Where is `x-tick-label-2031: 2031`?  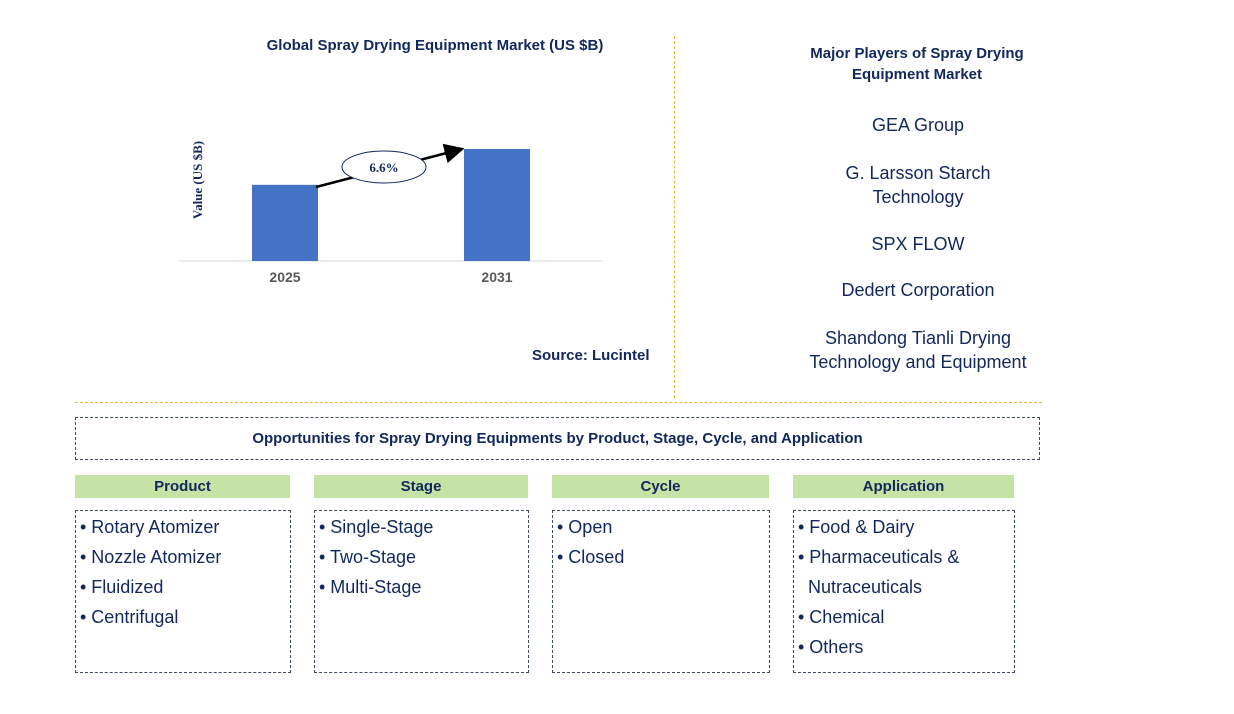
x-tick-label-2031: 2031 is located at coordinates (496, 277).